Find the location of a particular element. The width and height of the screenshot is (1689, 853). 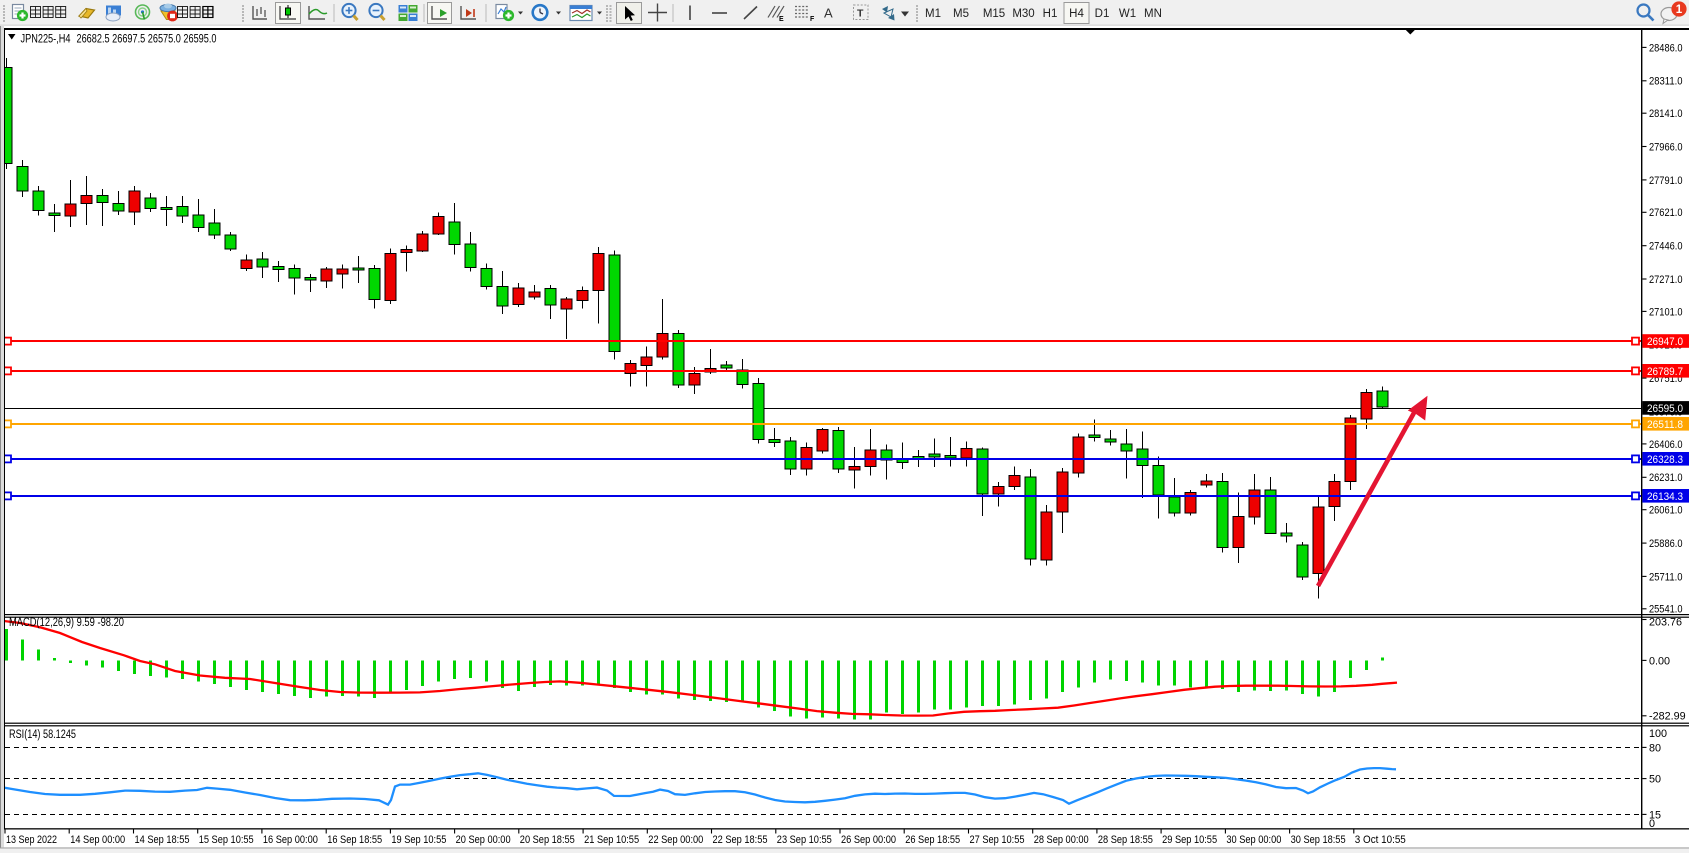

svg-text: 28486.0 is located at coordinates (1666, 48).